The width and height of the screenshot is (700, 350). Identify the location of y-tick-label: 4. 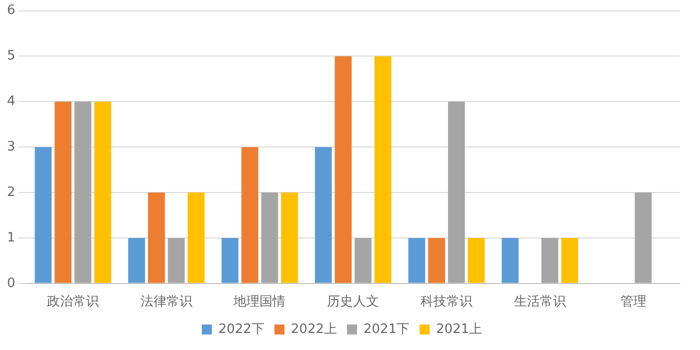
(11, 102).